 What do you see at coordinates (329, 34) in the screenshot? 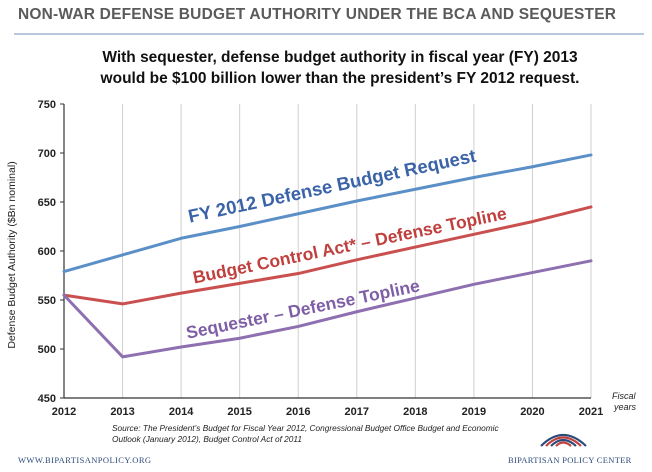
I see `header-divider` at bounding box center [329, 34].